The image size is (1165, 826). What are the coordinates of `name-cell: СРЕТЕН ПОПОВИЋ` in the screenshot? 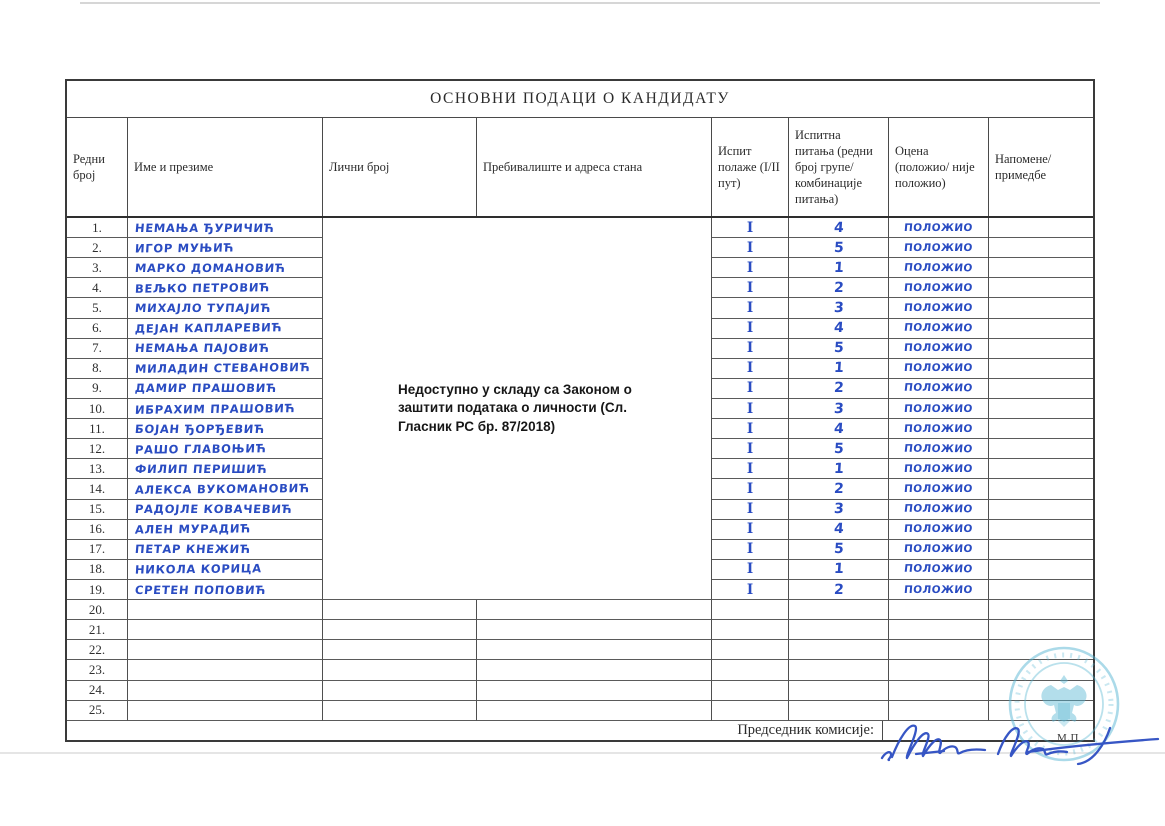 It's located at (225, 590).